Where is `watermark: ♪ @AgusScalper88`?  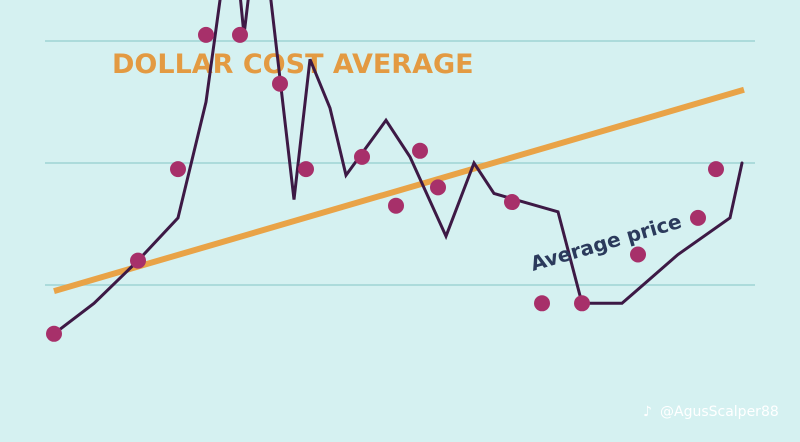
watermark: ♪ @AgusScalper88 is located at coordinates (711, 412).